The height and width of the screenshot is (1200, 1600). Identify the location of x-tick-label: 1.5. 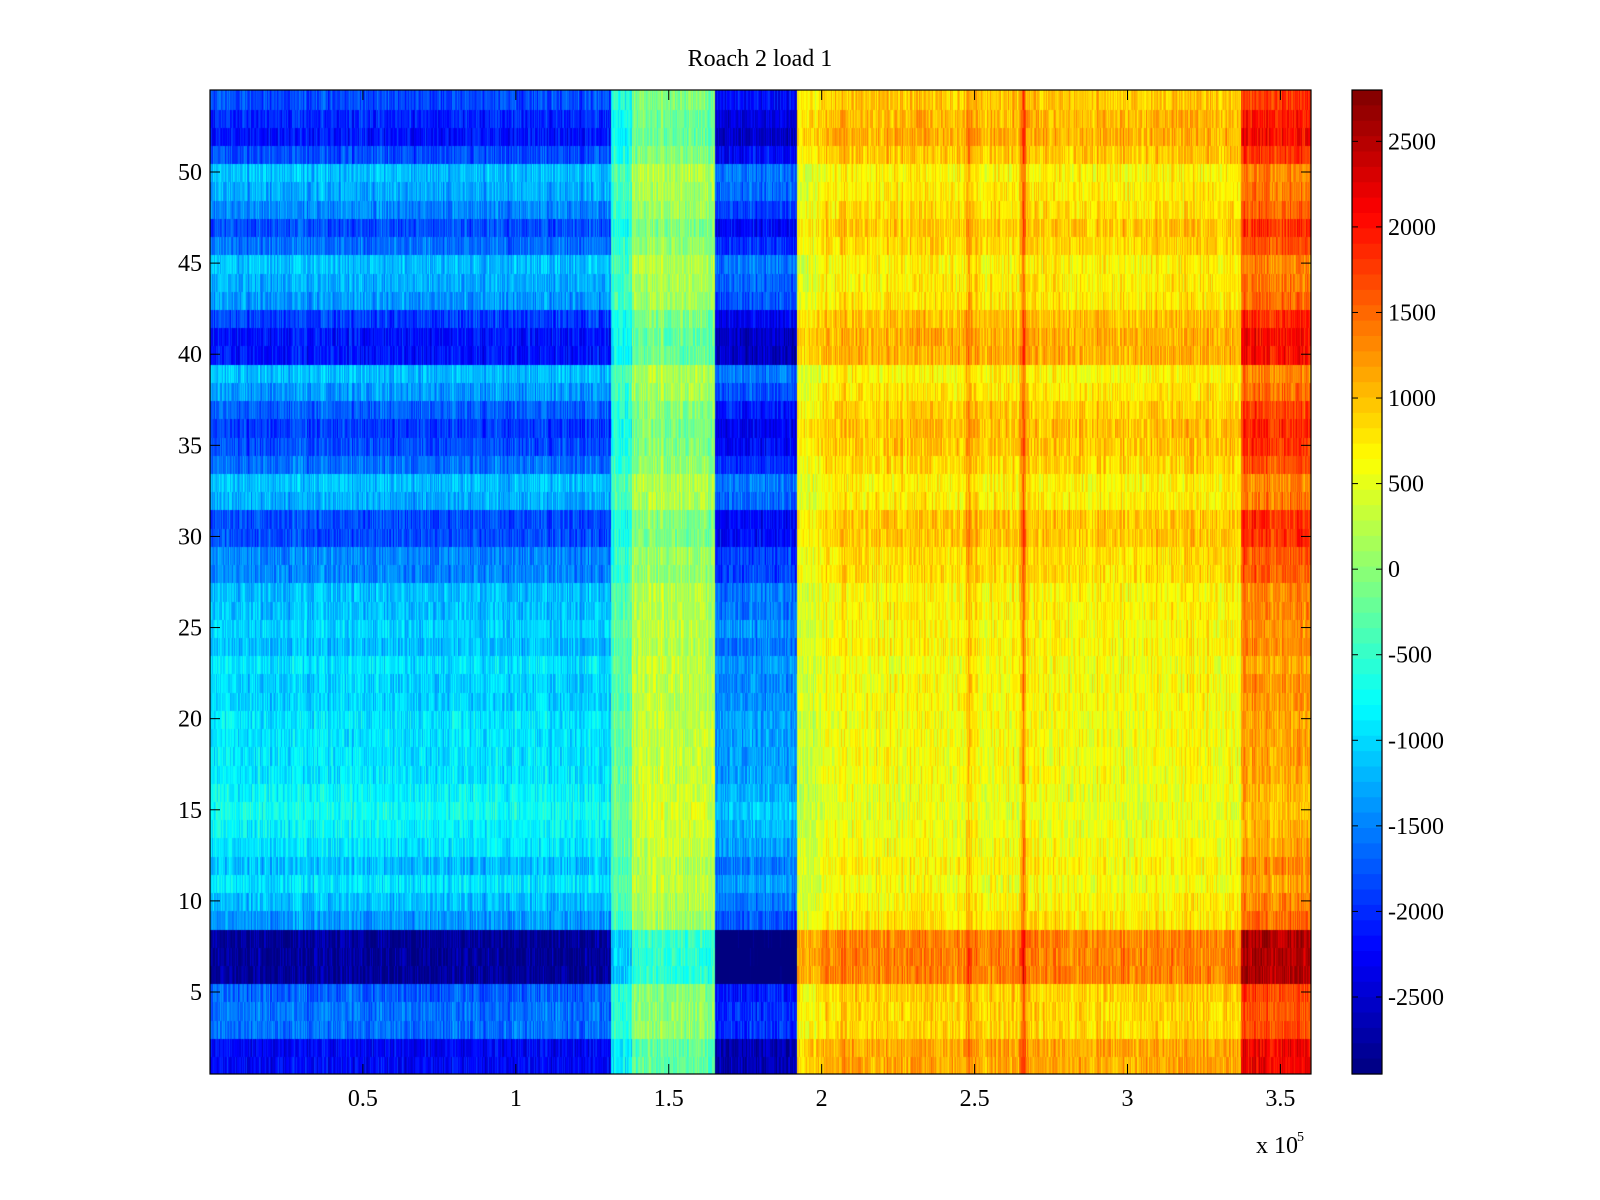
(669, 1099).